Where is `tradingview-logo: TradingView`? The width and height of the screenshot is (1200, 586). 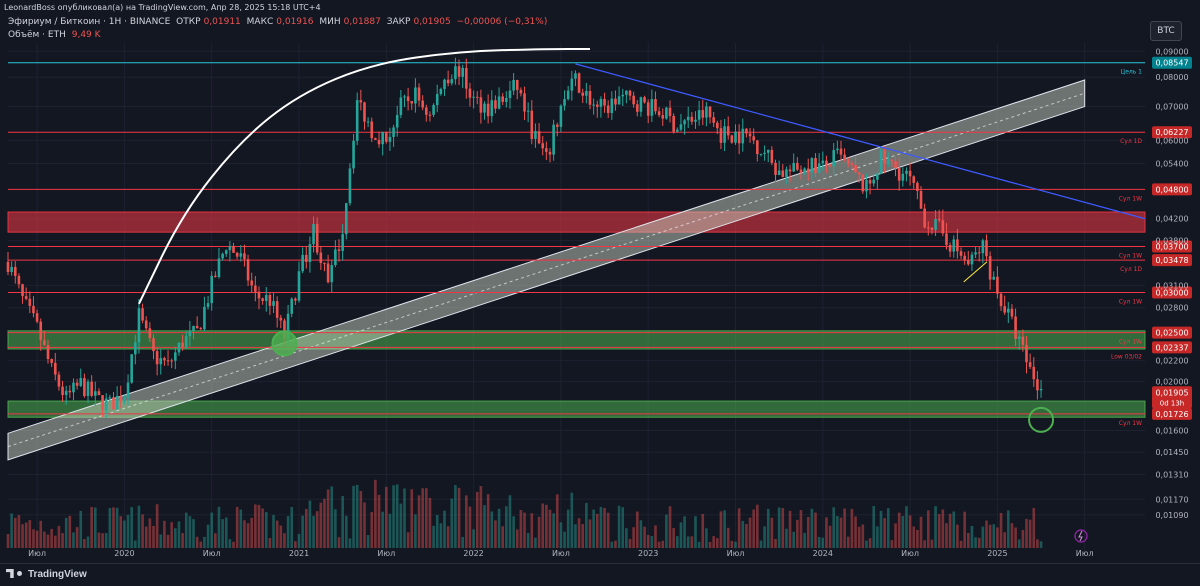
tradingview-logo: TradingView is located at coordinates (46, 574).